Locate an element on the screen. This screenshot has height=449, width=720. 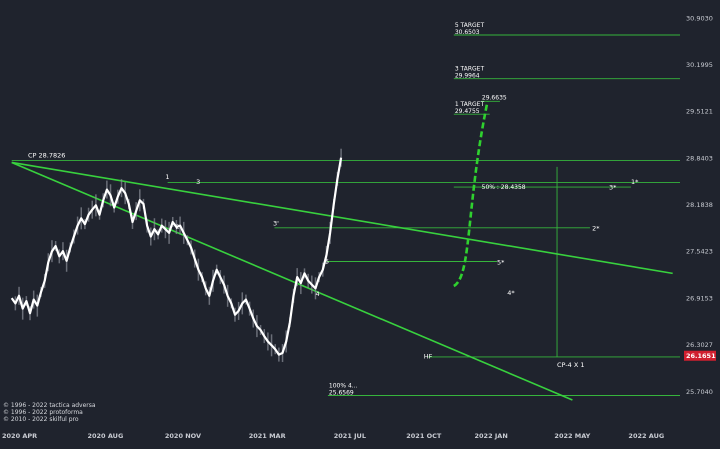
target-level-value: 29.4755 is located at coordinates (467, 111).